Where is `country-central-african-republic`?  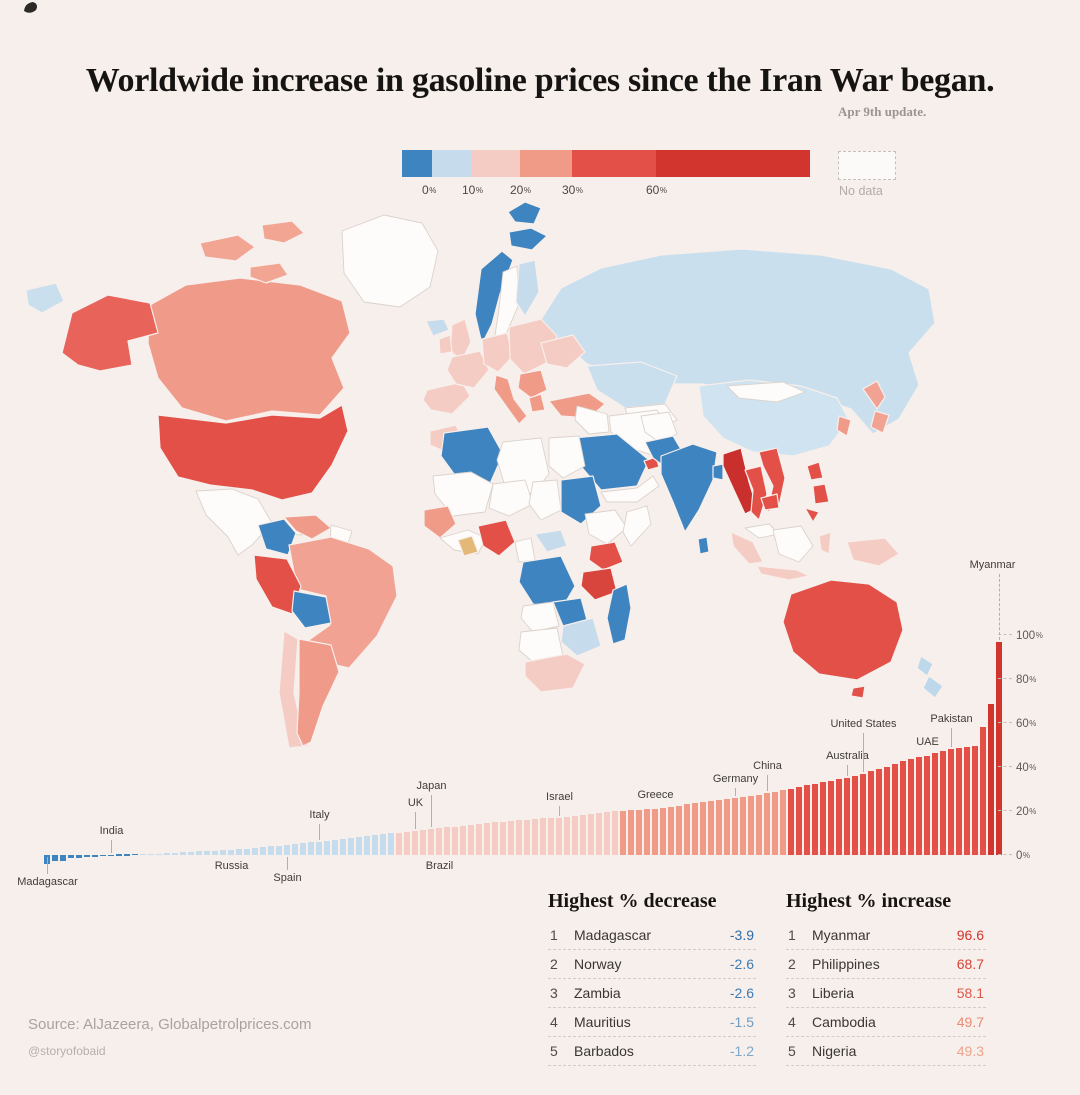
country-central-african-republic is located at coordinates (551, 541).